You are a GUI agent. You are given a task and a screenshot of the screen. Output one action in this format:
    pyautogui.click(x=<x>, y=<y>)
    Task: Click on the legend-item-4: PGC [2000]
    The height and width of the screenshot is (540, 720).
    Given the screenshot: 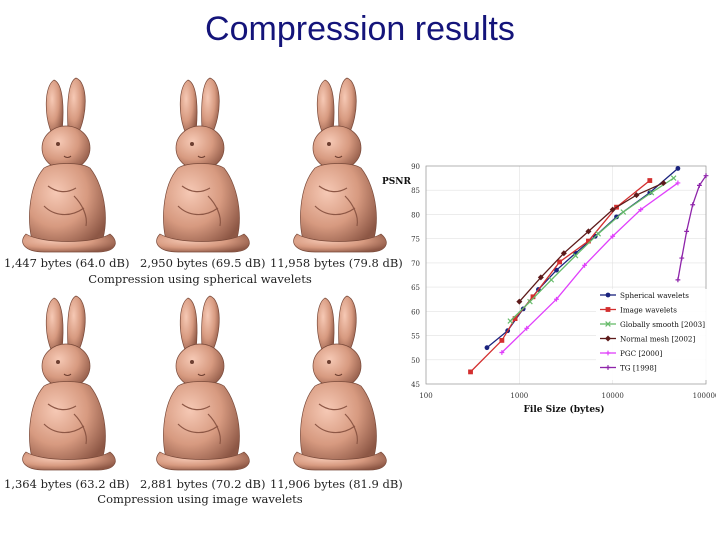 What is the action you would take?
    pyautogui.click(x=631, y=353)
    